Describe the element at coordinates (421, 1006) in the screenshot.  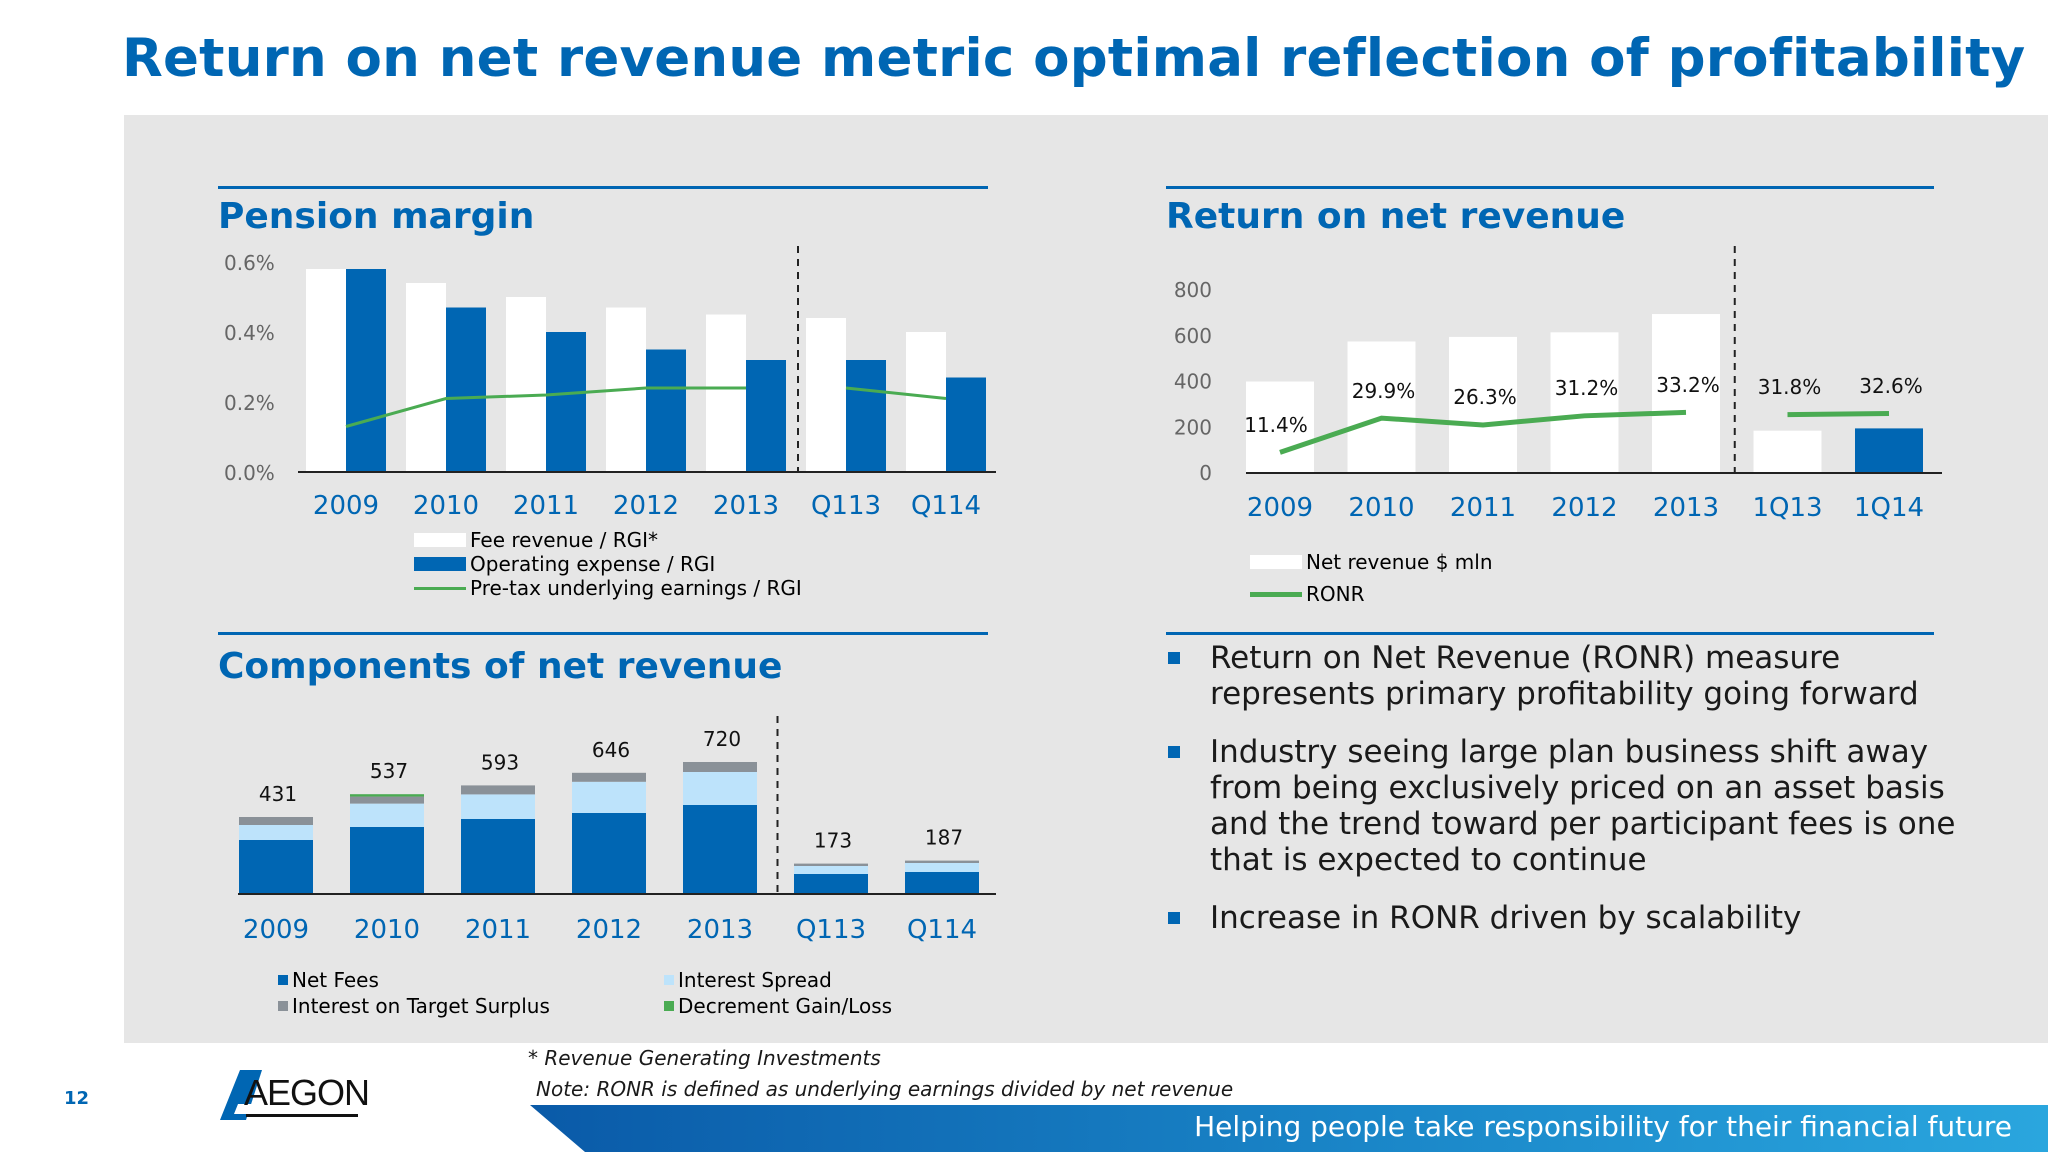
I see `legend-label-target-surplus: Interest on Target Surplus` at that location.